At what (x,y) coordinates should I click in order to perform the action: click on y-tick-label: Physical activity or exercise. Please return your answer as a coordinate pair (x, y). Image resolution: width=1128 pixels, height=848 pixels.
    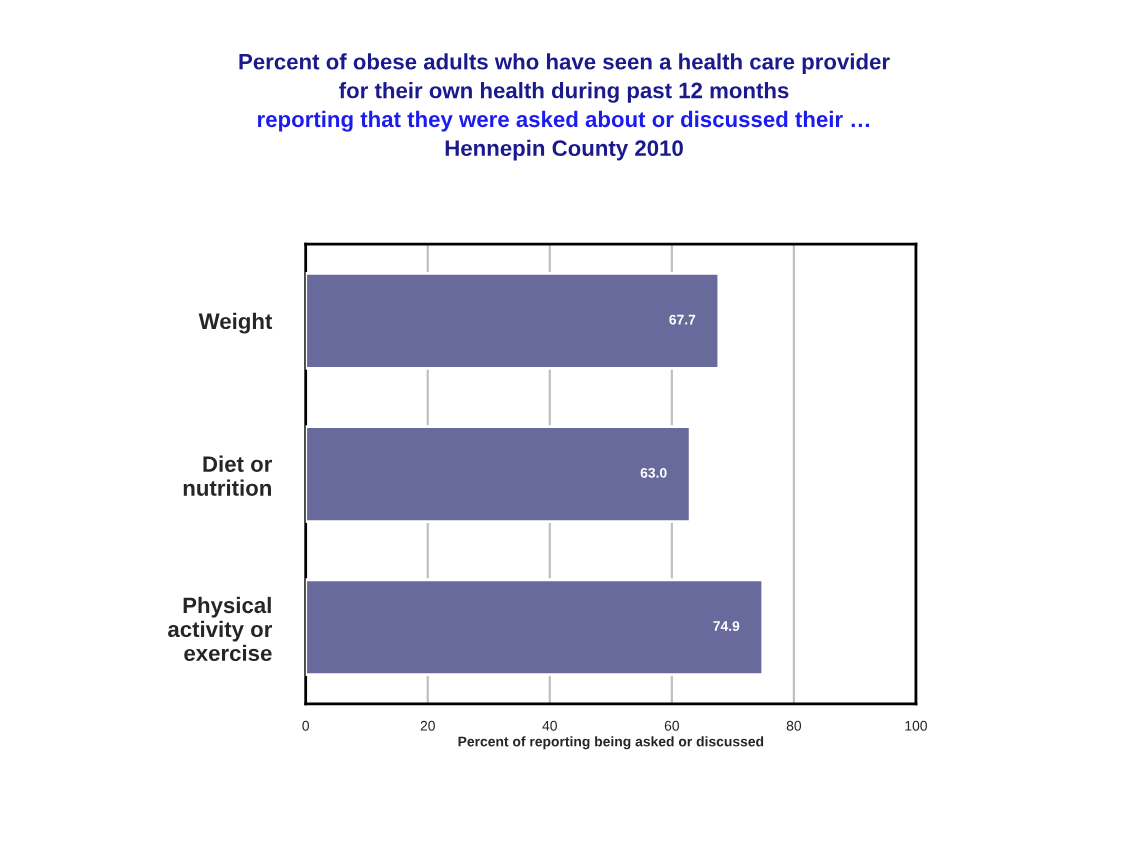
    Looking at the image, I should click on (220, 629).